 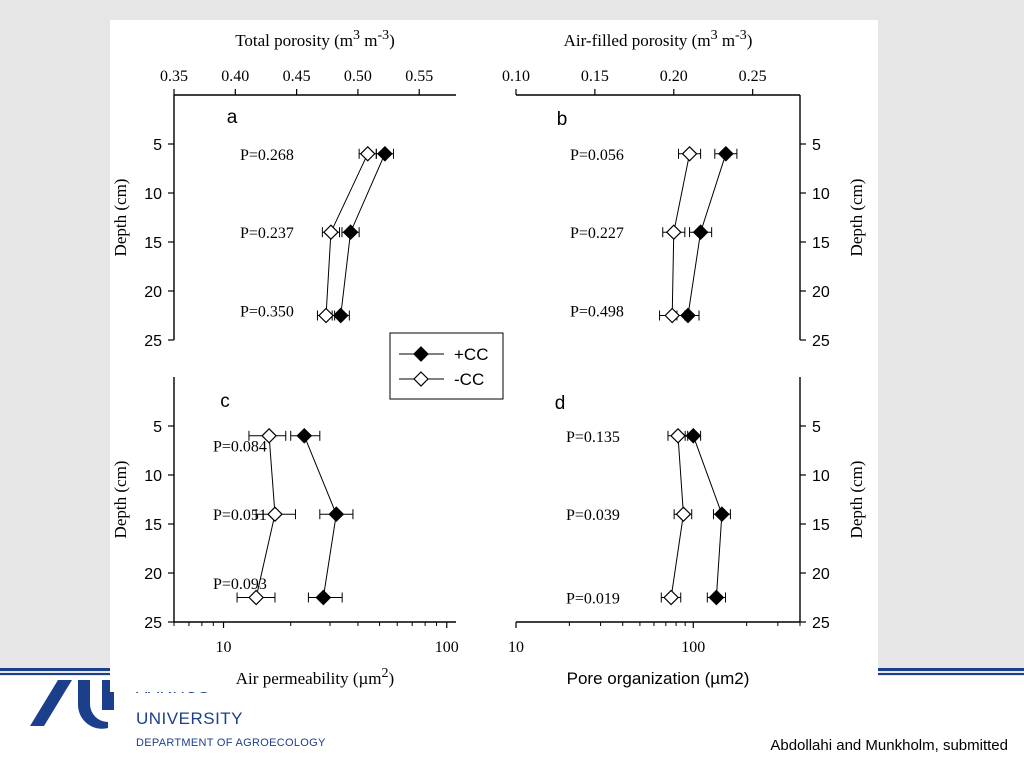 I want to click on x-tick-label-c: 100, so click(x=447, y=647).